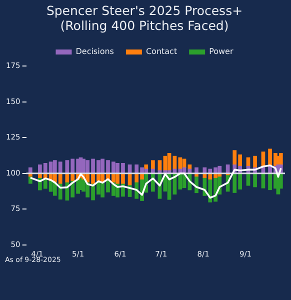 The image size is (291, 300). What do you see at coordinates (221, 51) in the screenshot?
I see `legend-label: Power` at bounding box center [221, 51].